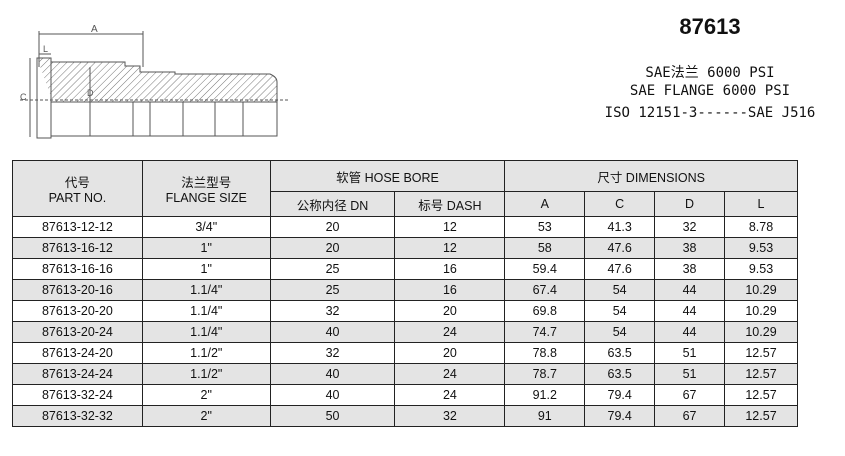 The height and width of the screenshot is (456, 845). What do you see at coordinates (545, 395) in the screenshot?
I see `cell-dim-a: 91.2` at bounding box center [545, 395].